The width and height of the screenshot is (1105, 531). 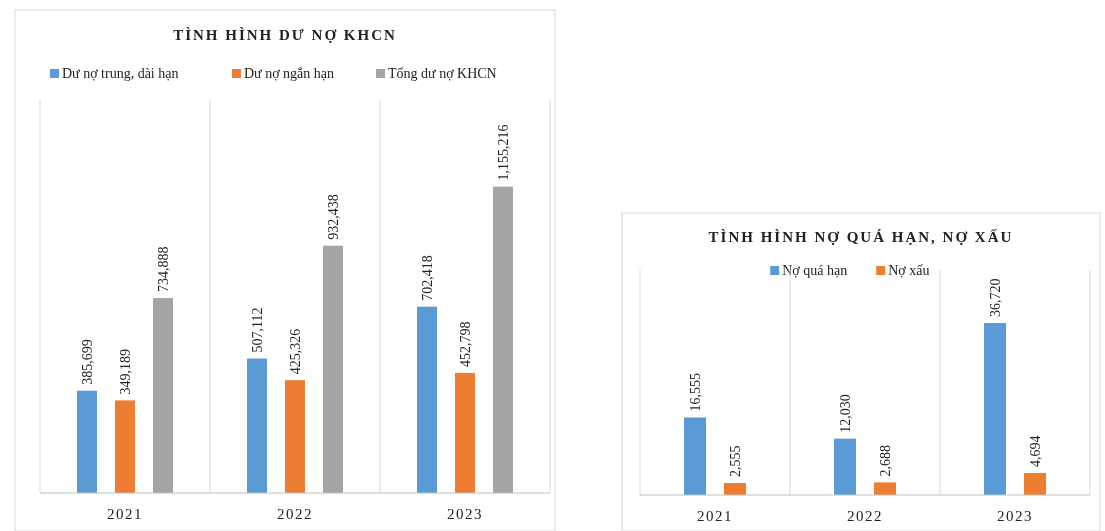 What do you see at coordinates (442, 73) in the screenshot?
I see `legend-label: Tổng dư nợ KHCN` at bounding box center [442, 73].